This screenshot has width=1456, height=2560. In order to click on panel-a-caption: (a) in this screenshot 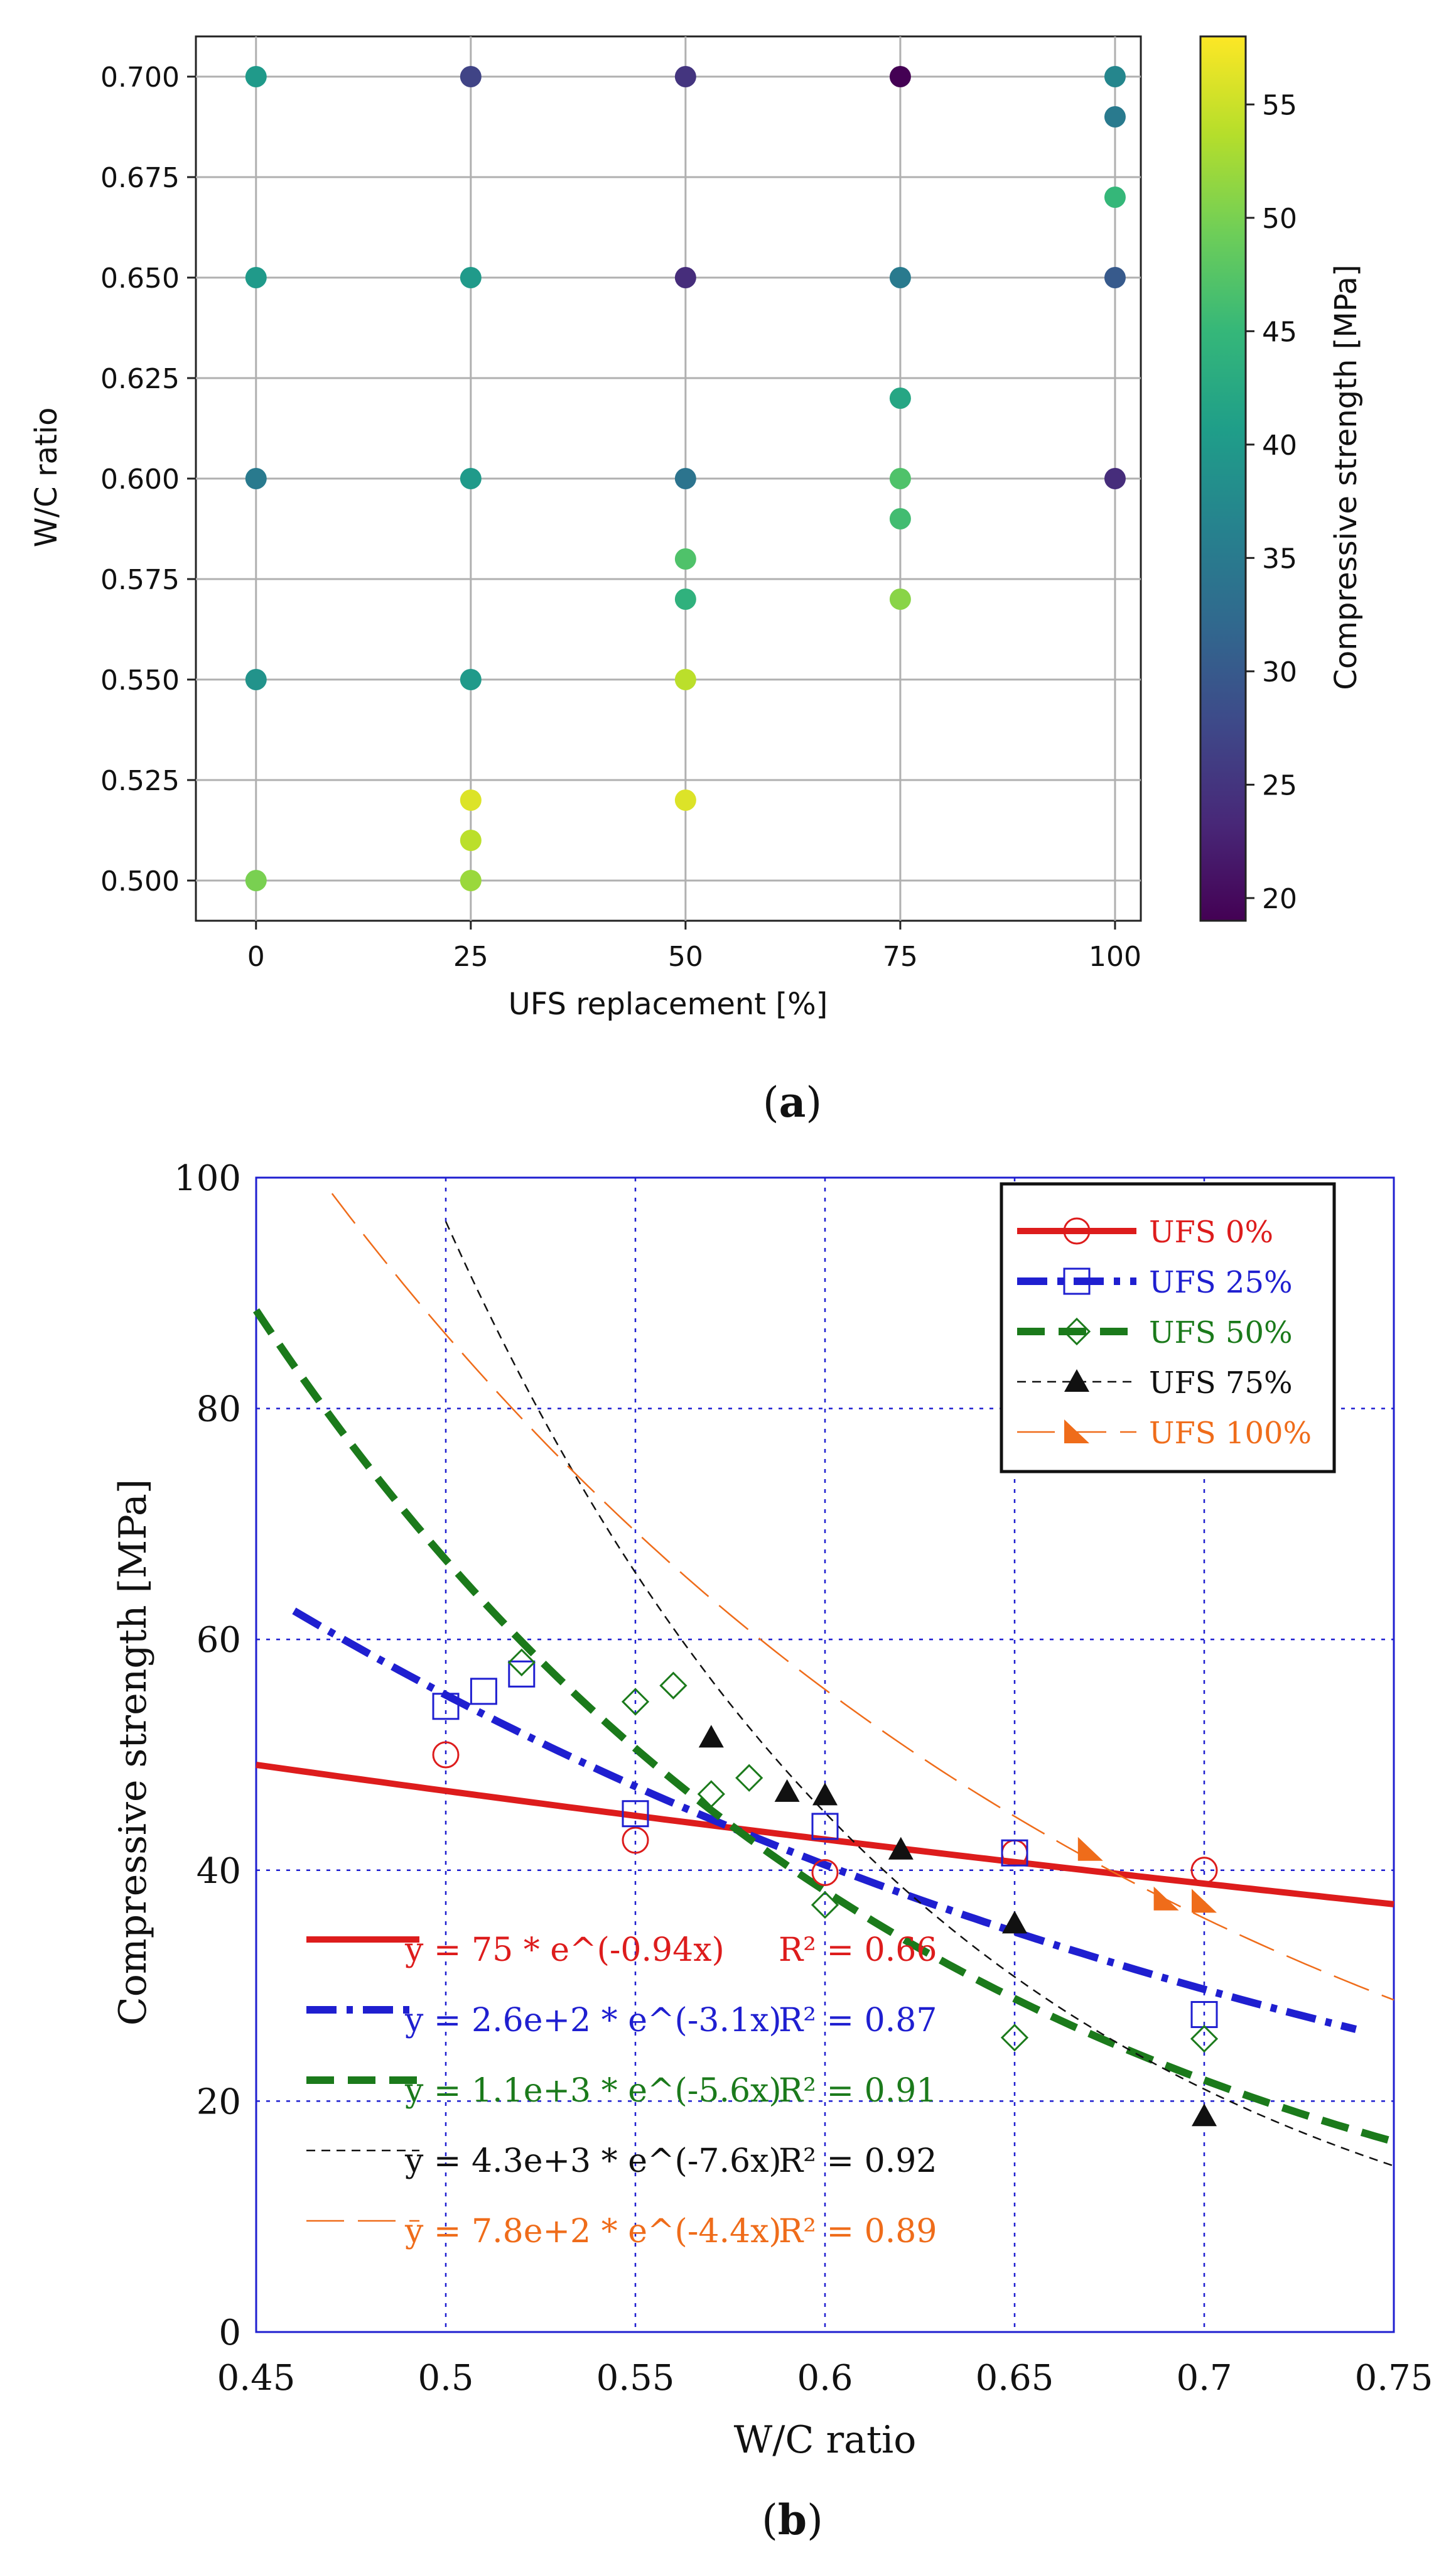, I will do `click(792, 1102)`.